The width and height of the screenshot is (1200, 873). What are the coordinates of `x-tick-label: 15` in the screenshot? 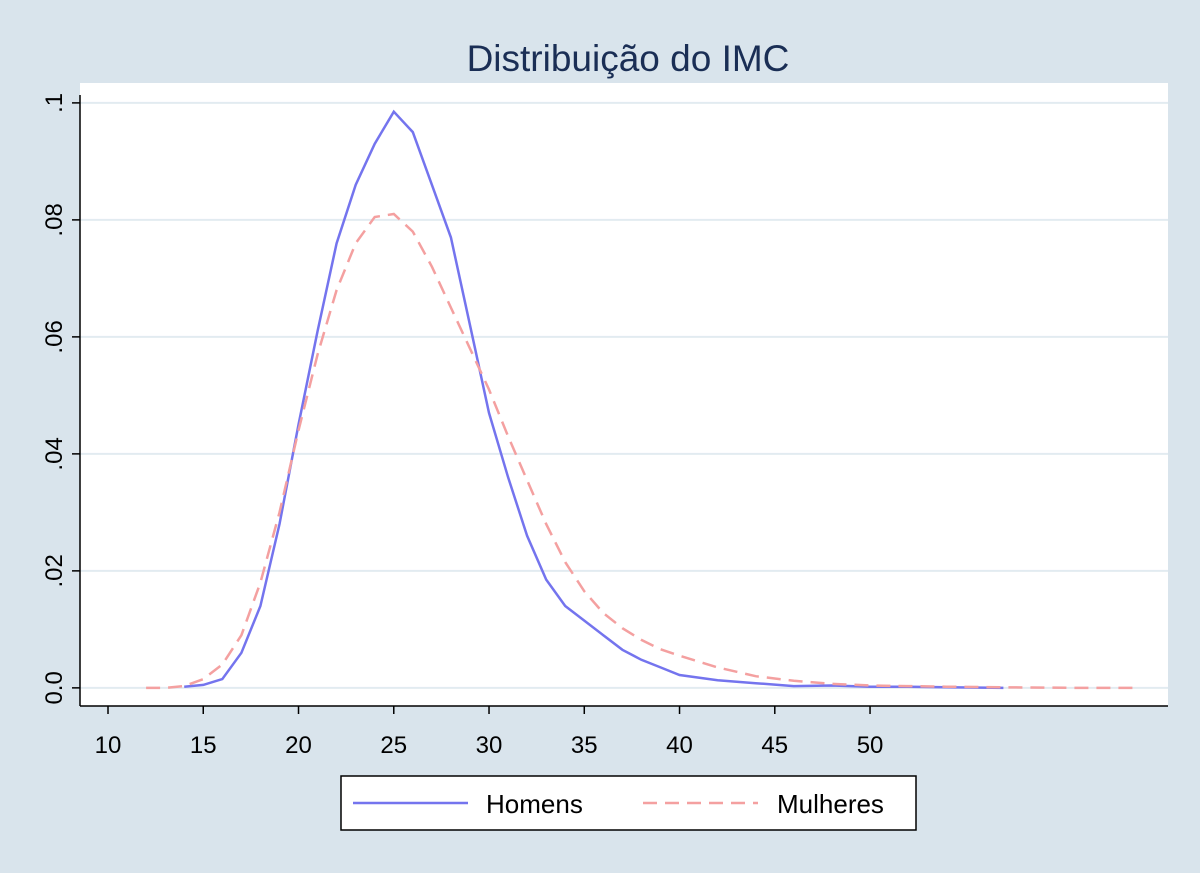 It's located at (203, 745).